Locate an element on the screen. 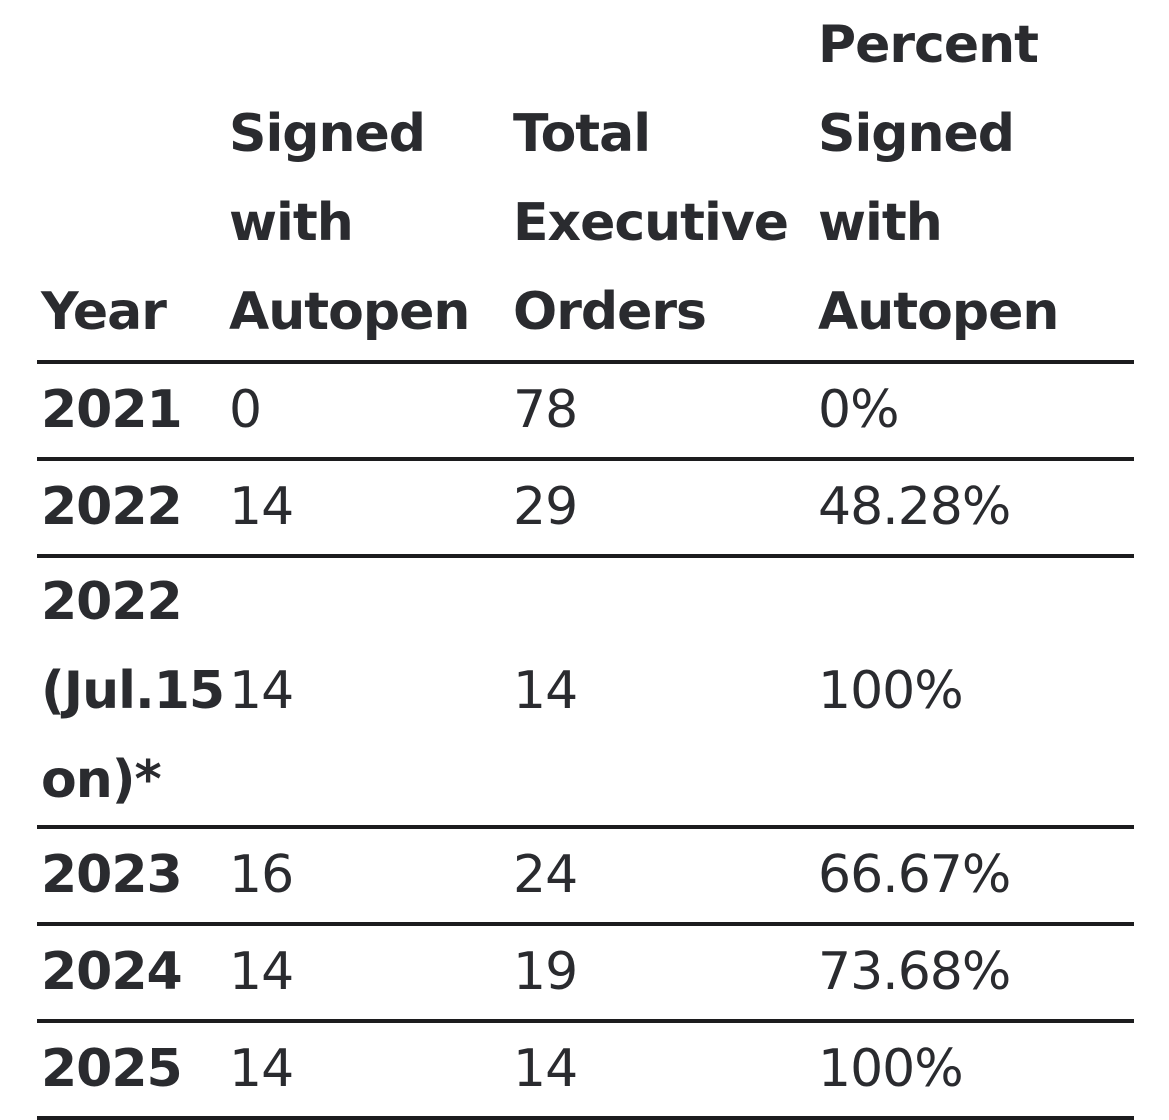 The height and width of the screenshot is (1120, 1169). cell-signed: 16 is located at coordinates (367, 876).